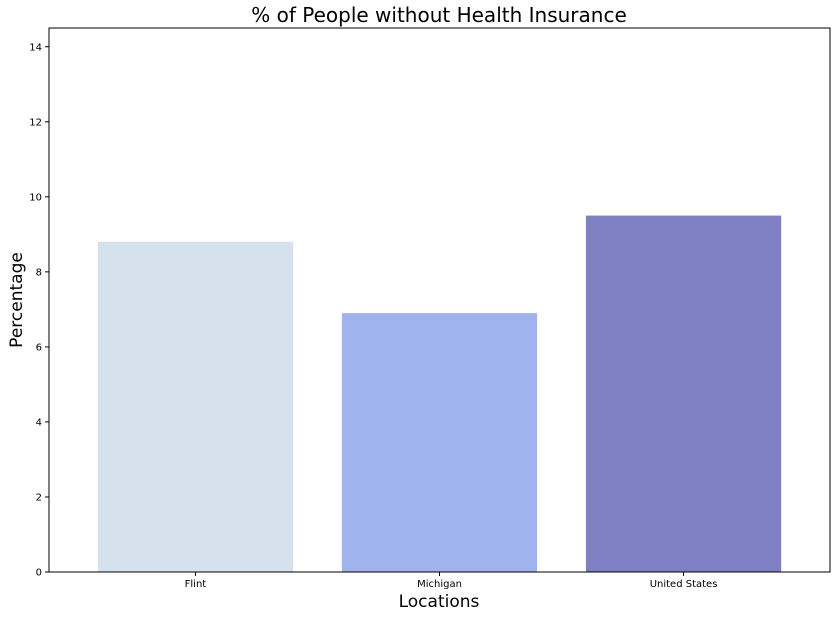  I want to click on y-tick-label: 0, so click(39, 573).